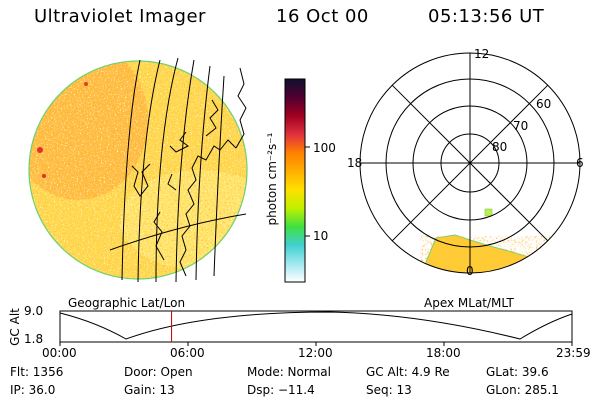 The height and width of the screenshot is (400, 600). What do you see at coordinates (187, 353) in the screenshot?
I see `timeline-tick-0600: 06:00` at bounding box center [187, 353].